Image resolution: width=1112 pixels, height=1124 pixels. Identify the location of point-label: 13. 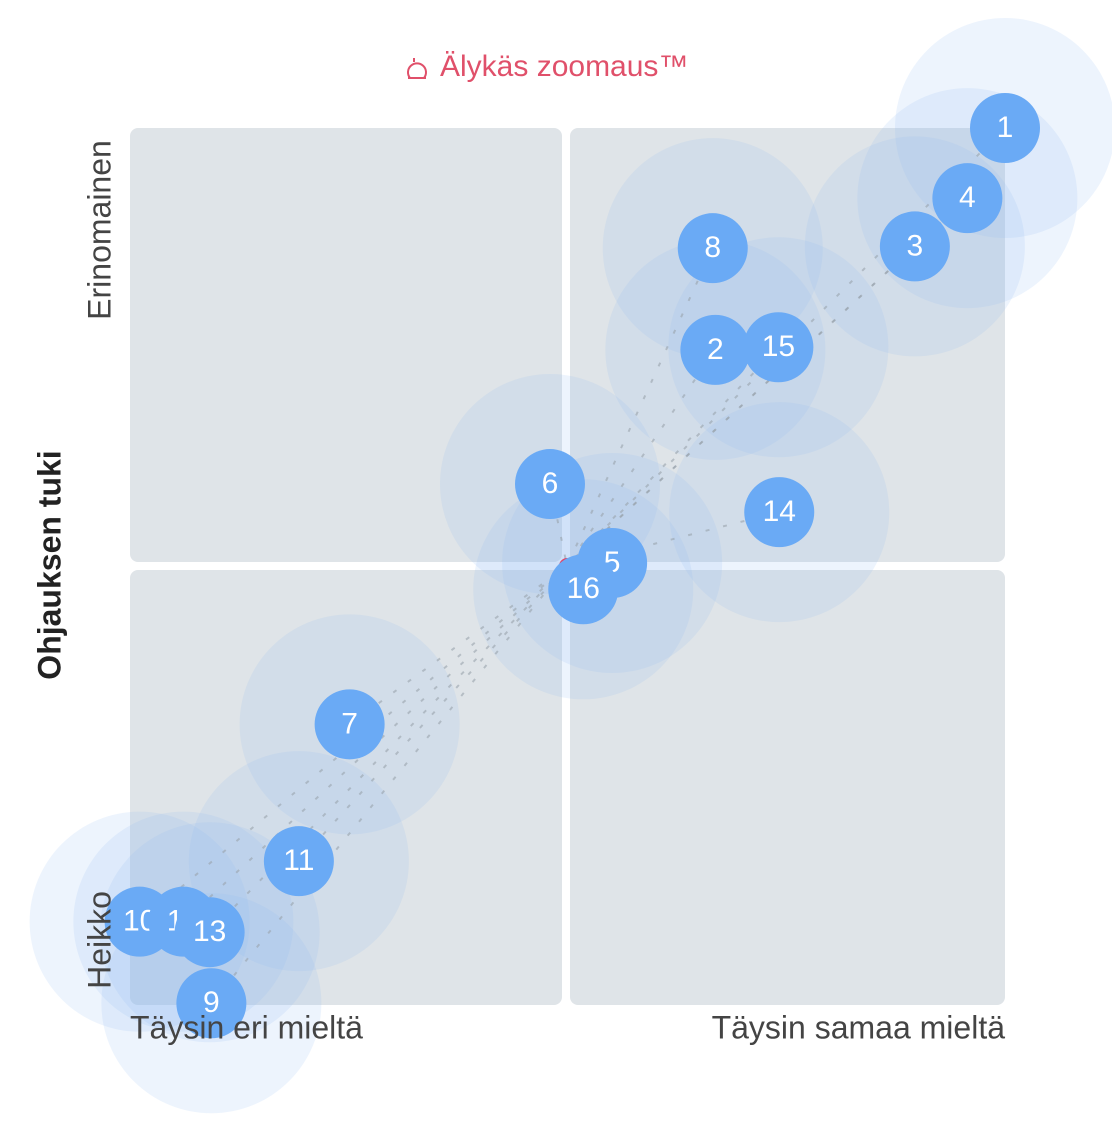
(209, 931).